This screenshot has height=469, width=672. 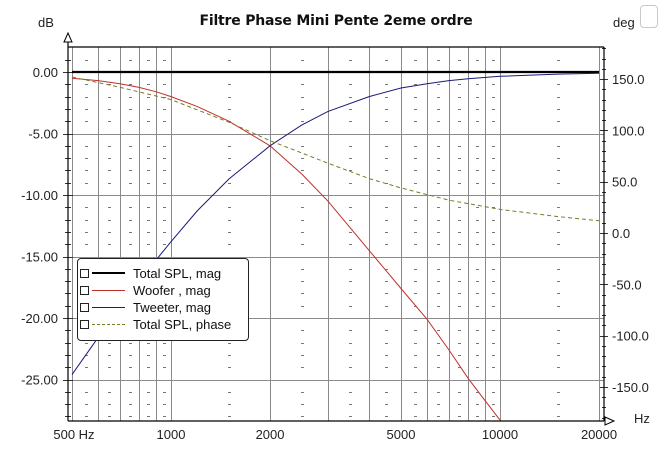 I want to click on legend-label: Total SPL, mag, so click(x=177, y=273).